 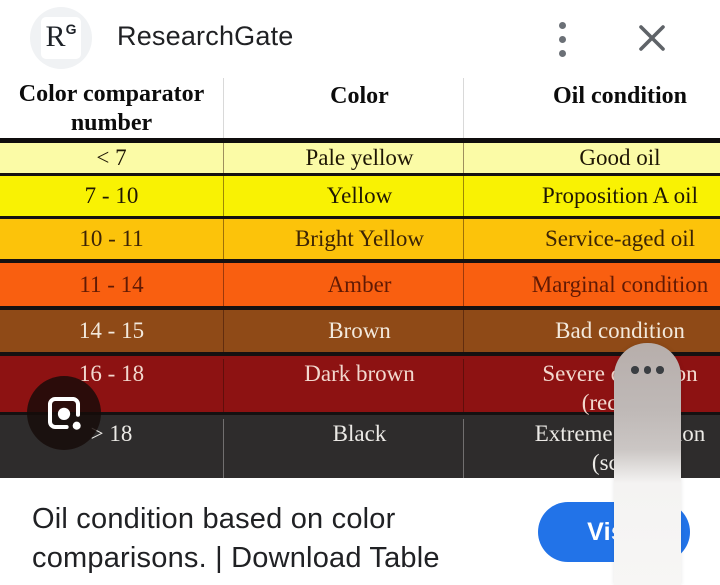 I want to click on cell-color: Black, so click(x=343, y=448).